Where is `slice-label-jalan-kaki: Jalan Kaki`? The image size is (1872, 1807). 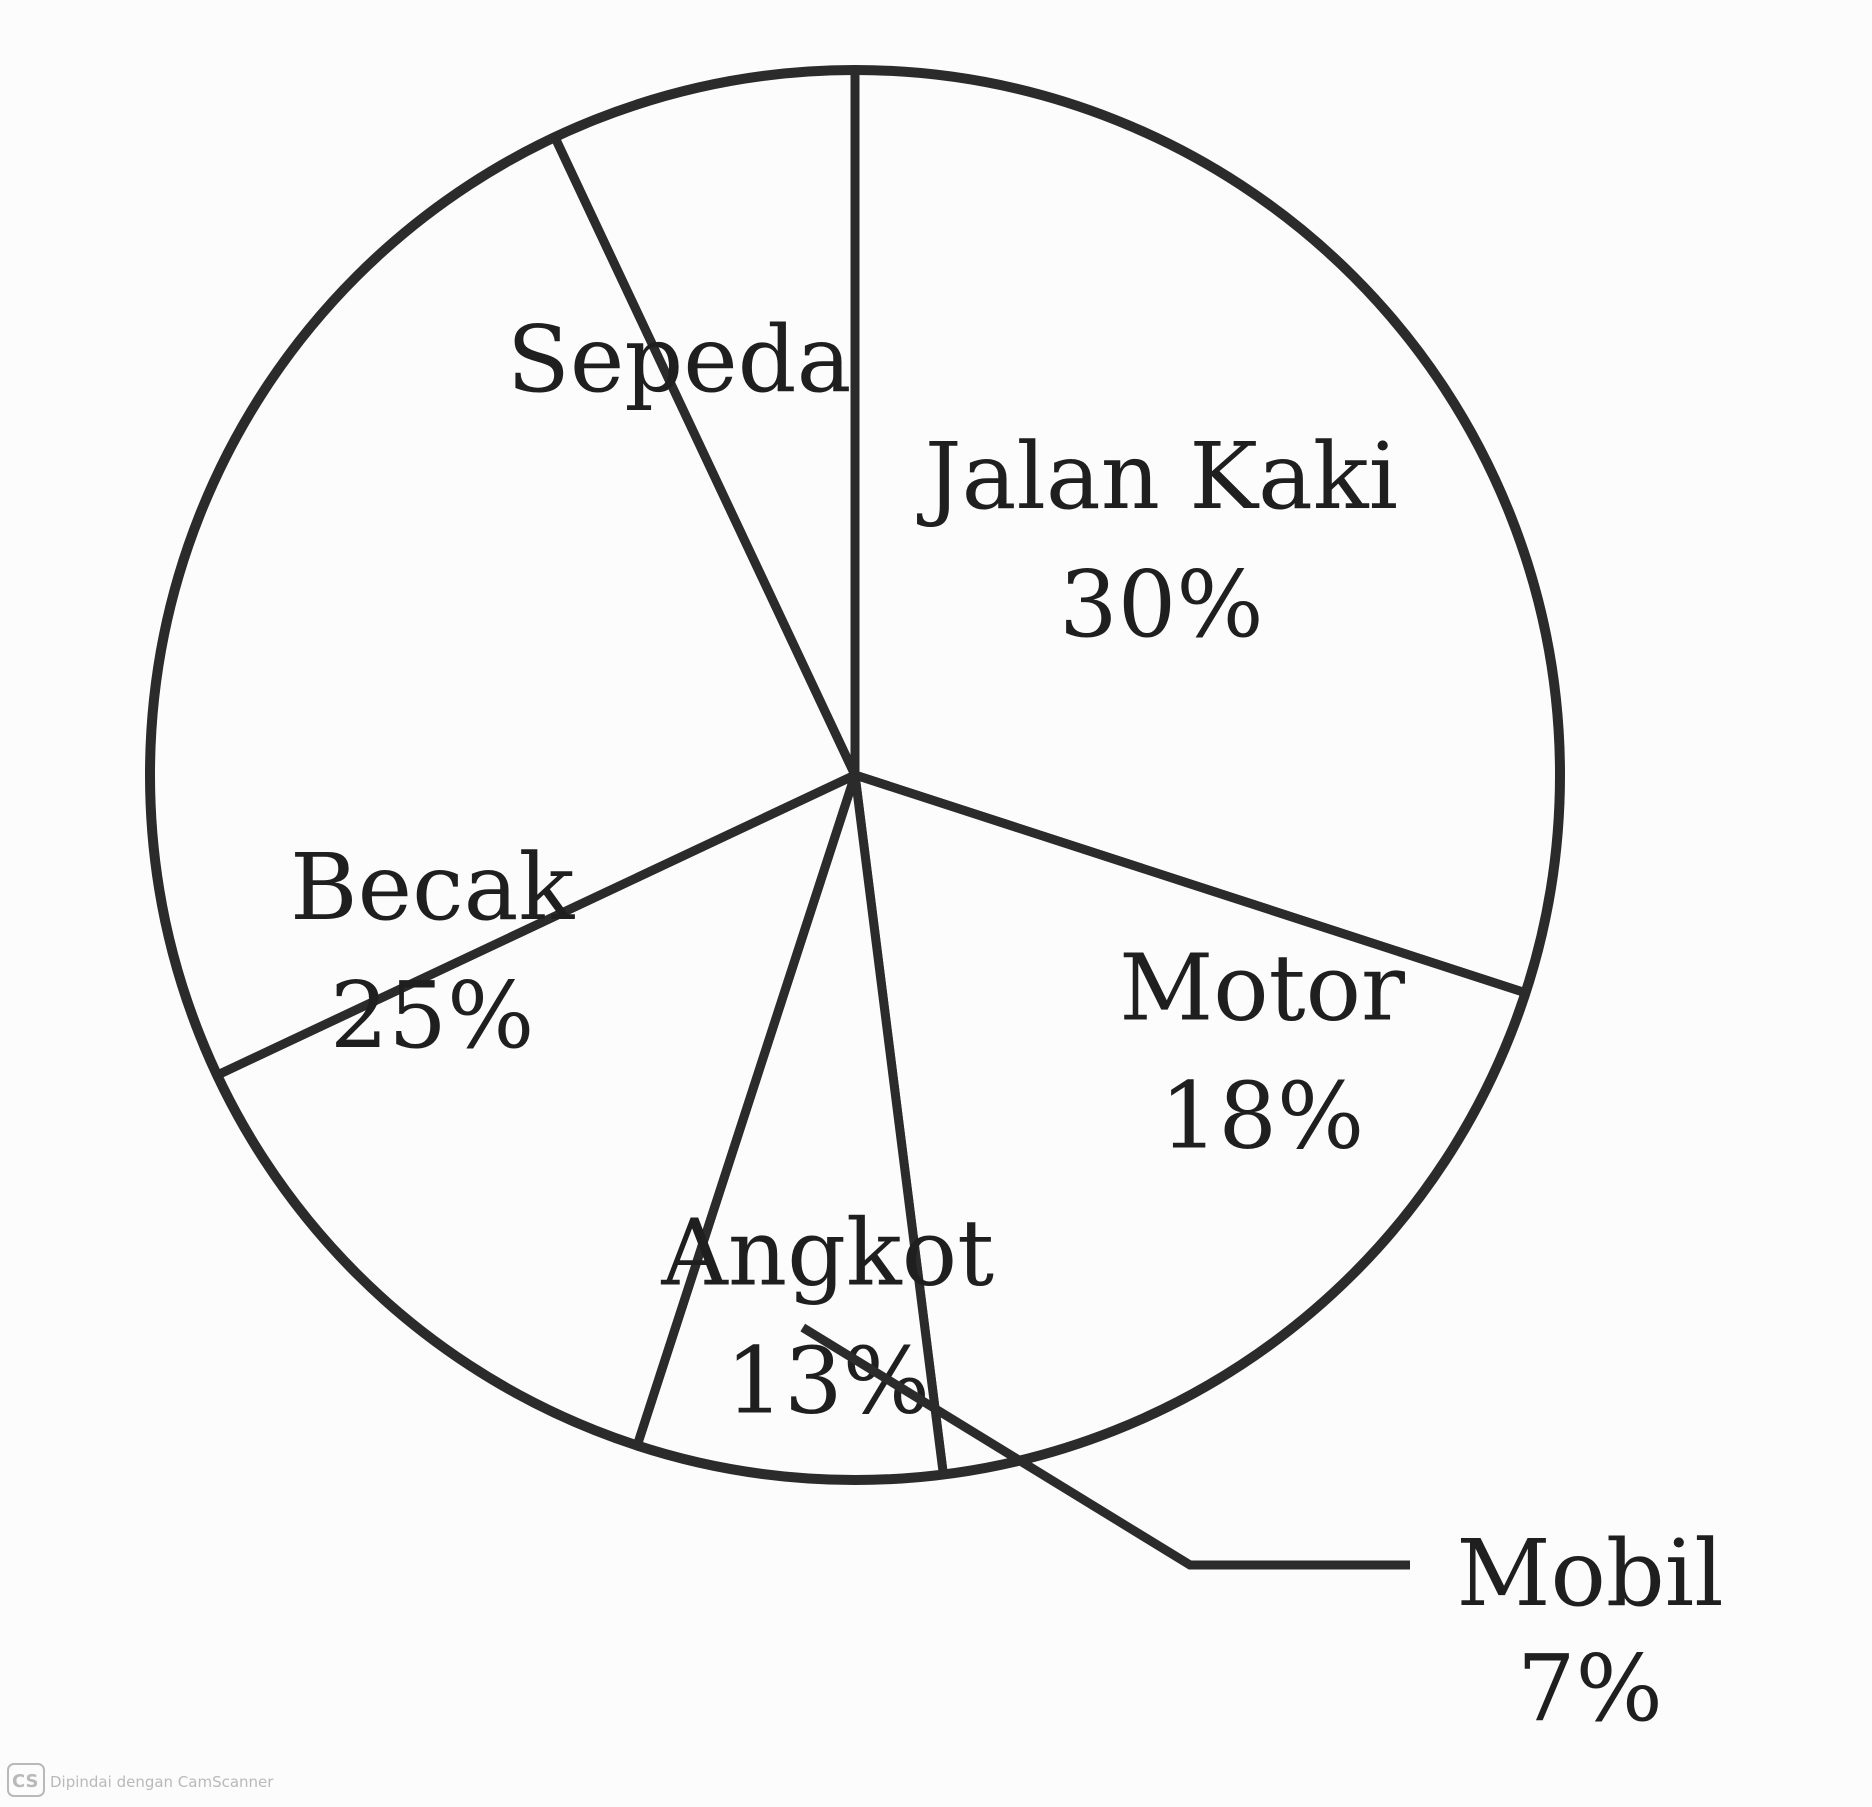 slice-label-jalan-kaki: Jalan Kaki is located at coordinates (1157, 476).